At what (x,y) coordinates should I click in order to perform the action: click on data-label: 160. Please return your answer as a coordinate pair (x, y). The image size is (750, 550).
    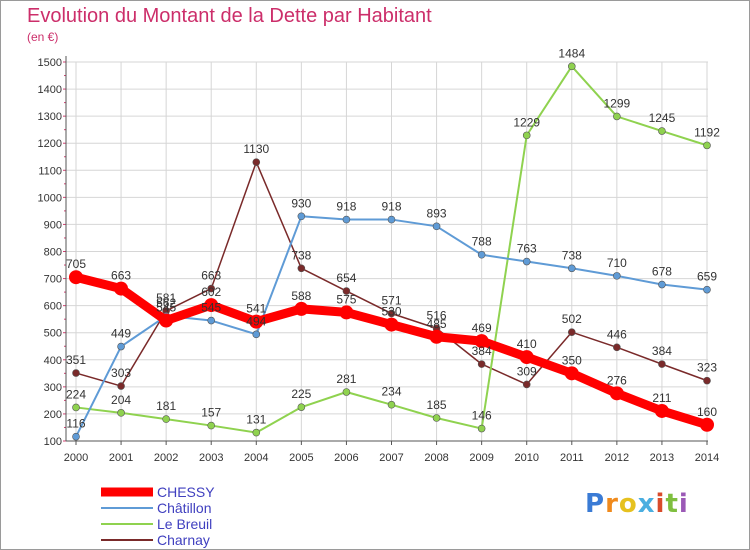
    Looking at the image, I should click on (707, 412).